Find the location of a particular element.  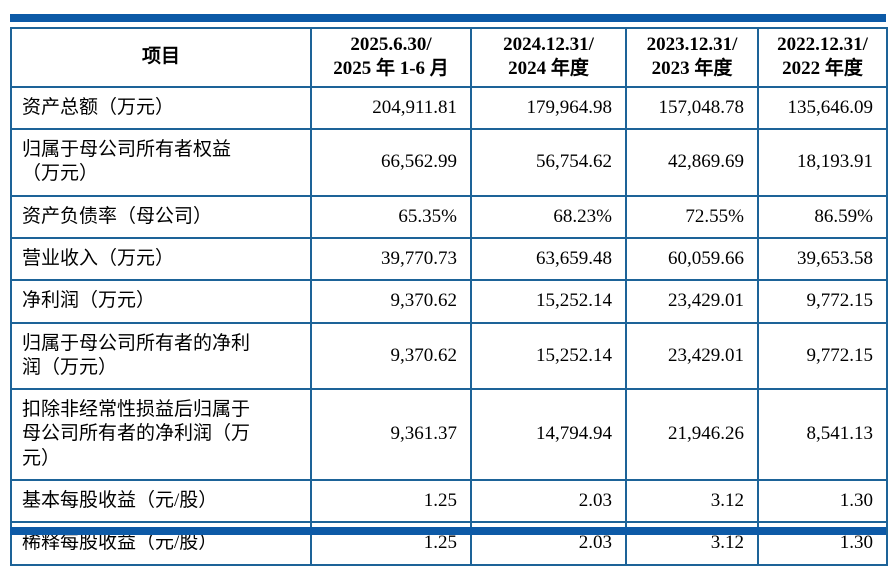

row-value: 2.03 is located at coordinates (548, 501).